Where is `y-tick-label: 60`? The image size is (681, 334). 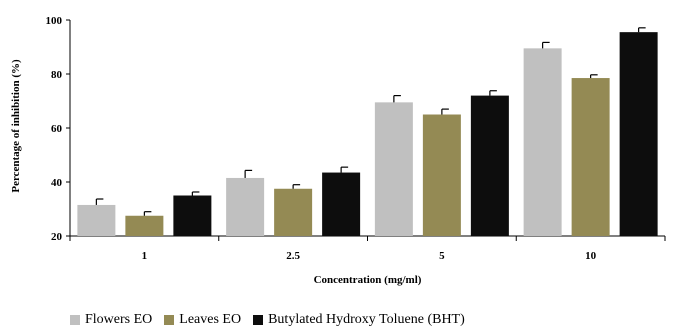 y-tick-label: 60 is located at coordinates (57, 129).